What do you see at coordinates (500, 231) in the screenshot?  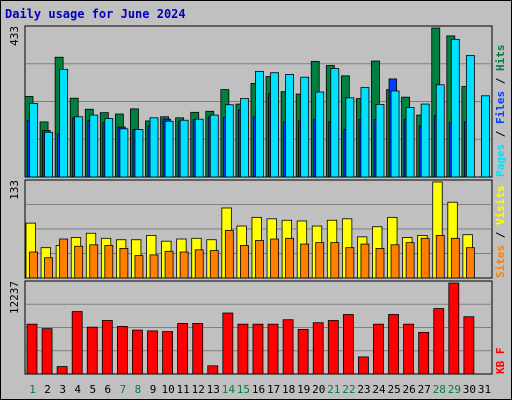 I see `legend-visits: Sites / Visits` at bounding box center [500, 231].